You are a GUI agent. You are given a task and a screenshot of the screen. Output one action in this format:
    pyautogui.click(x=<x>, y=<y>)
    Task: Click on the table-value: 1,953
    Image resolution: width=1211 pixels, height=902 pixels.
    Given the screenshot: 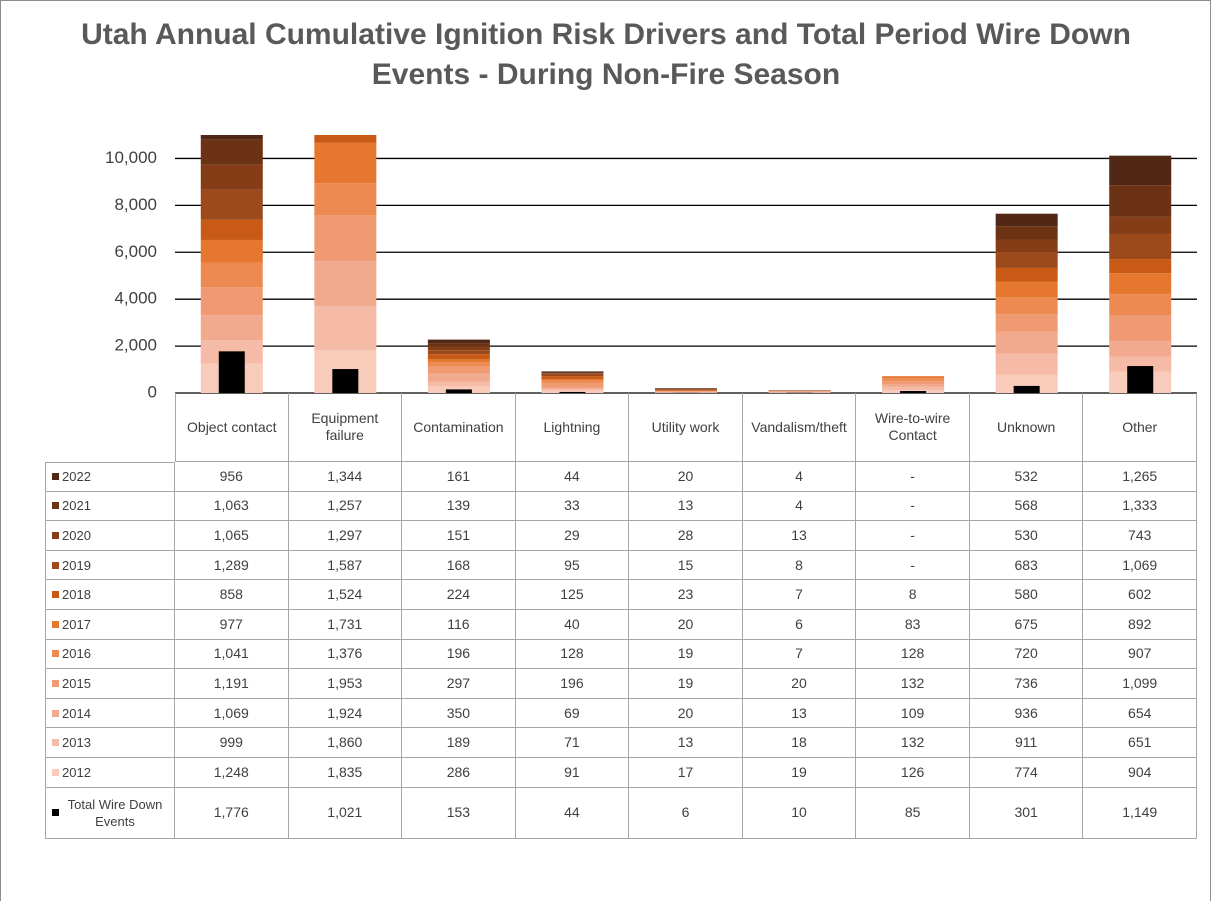 What is the action you would take?
    pyautogui.click(x=345, y=684)
    